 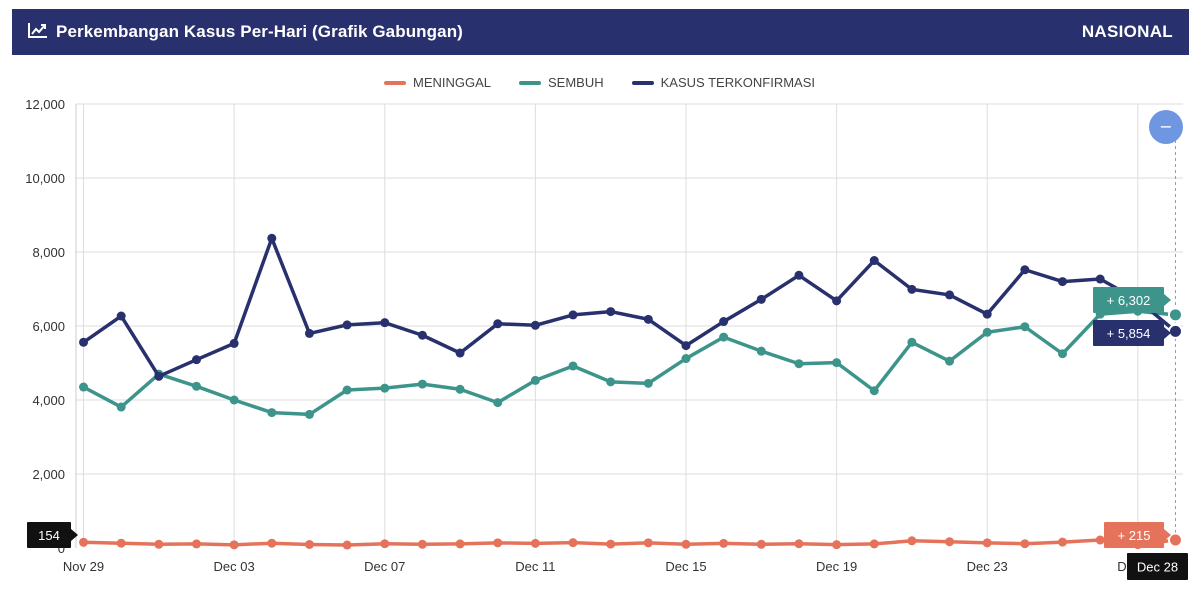 What do you see at coordinates (74, 535) in the screenshot?
I see `tooltip-meninggal-left-arrow` at bounding box center [74, 535].